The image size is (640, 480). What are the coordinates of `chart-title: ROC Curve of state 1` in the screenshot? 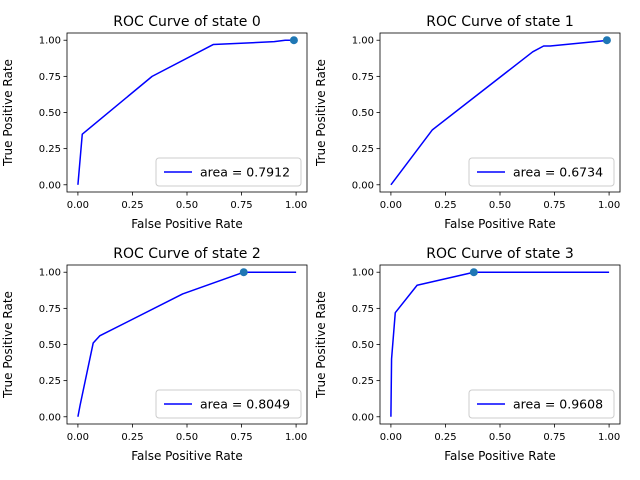 It's located at (500, 22).